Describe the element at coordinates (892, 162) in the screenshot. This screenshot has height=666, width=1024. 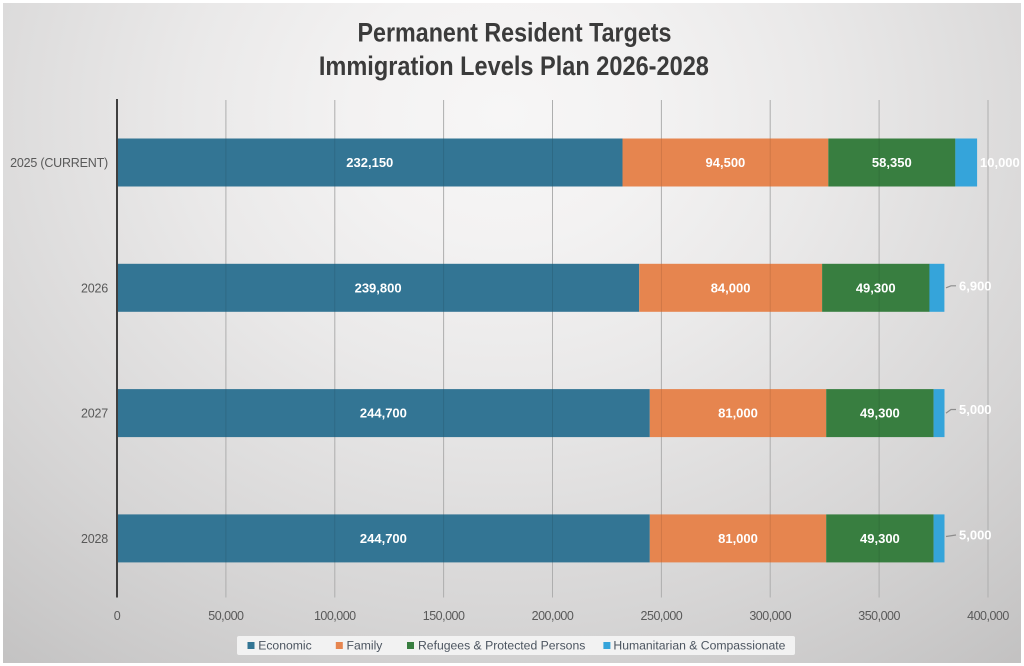
I see `svg-text: 58,350` at that location.